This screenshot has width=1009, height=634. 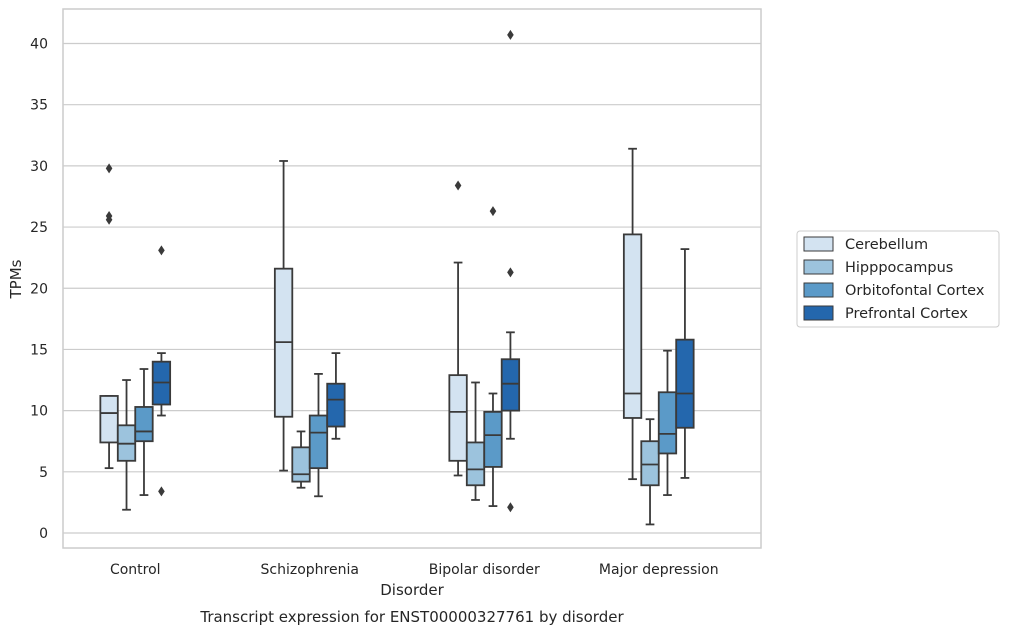 I want to click on legend-frame, so click(x=898, y=279).